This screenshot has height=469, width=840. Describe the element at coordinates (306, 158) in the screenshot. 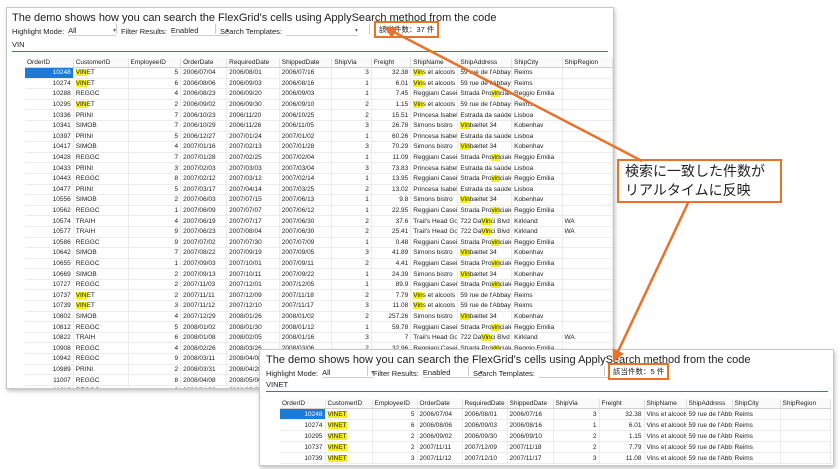

I see `grid-cell: 2007/02/04` at that location.